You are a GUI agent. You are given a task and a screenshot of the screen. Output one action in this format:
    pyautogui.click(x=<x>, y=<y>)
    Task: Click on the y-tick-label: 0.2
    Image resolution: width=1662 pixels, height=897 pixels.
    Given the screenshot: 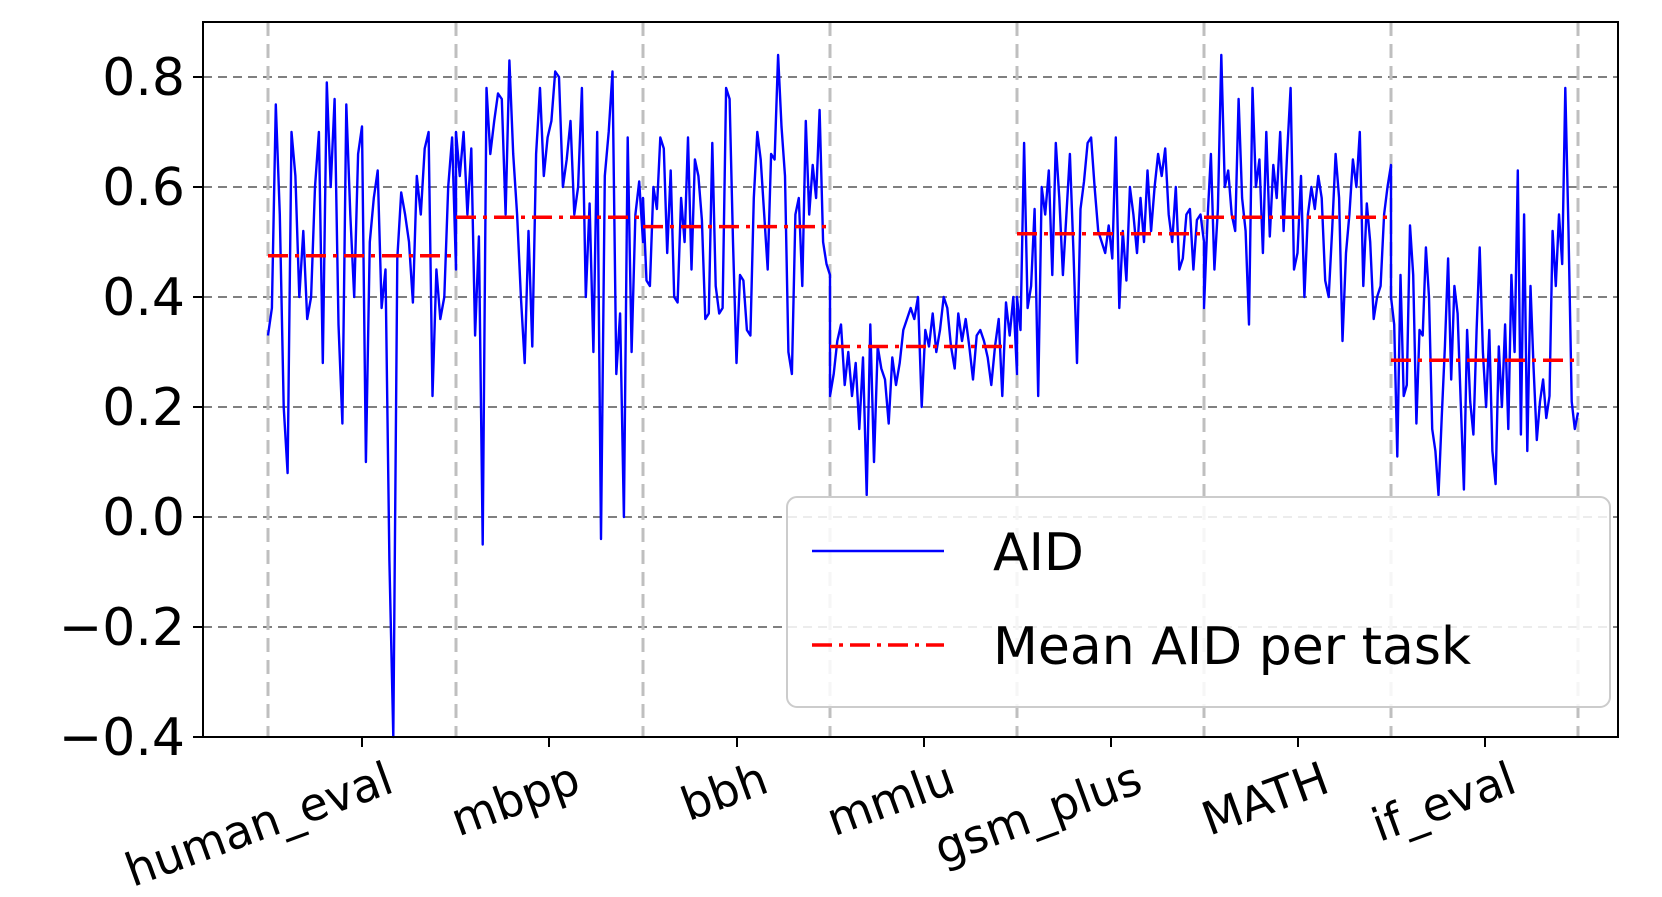 What is the action you would take?
    pyautogui.click(x=143, y=408)
    